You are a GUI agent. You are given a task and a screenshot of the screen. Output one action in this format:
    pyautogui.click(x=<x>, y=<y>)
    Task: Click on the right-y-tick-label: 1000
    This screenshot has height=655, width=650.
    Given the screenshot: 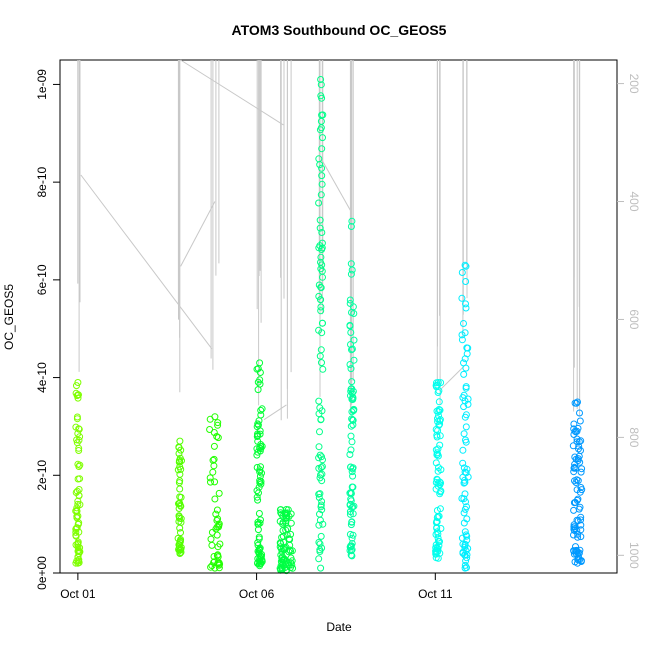 What is the action you would take?
    pyautogui.click(x=634, y=555)
    